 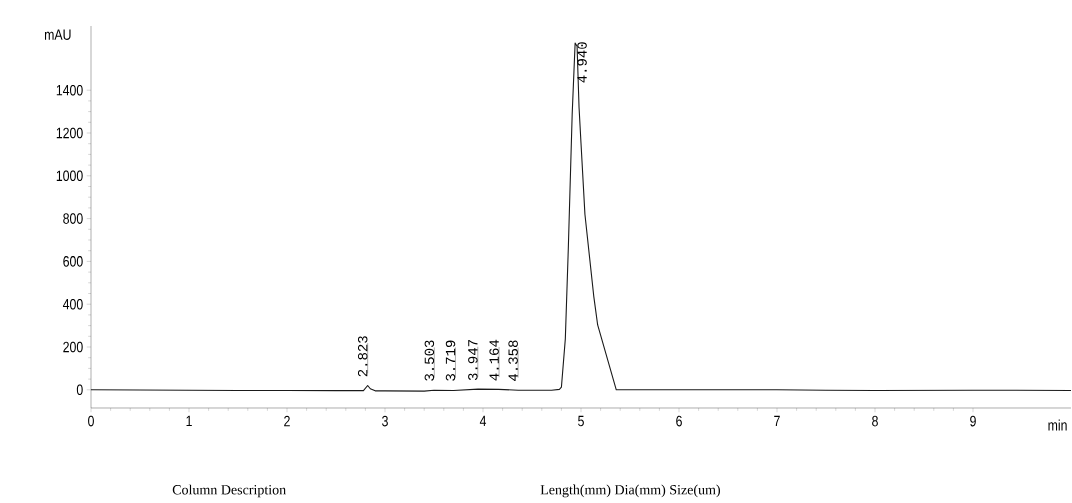 What do you see at coordinates (69, 176) in the screenshot?
I see `y-tick-label: 1000` at bounding box center [69, 176].